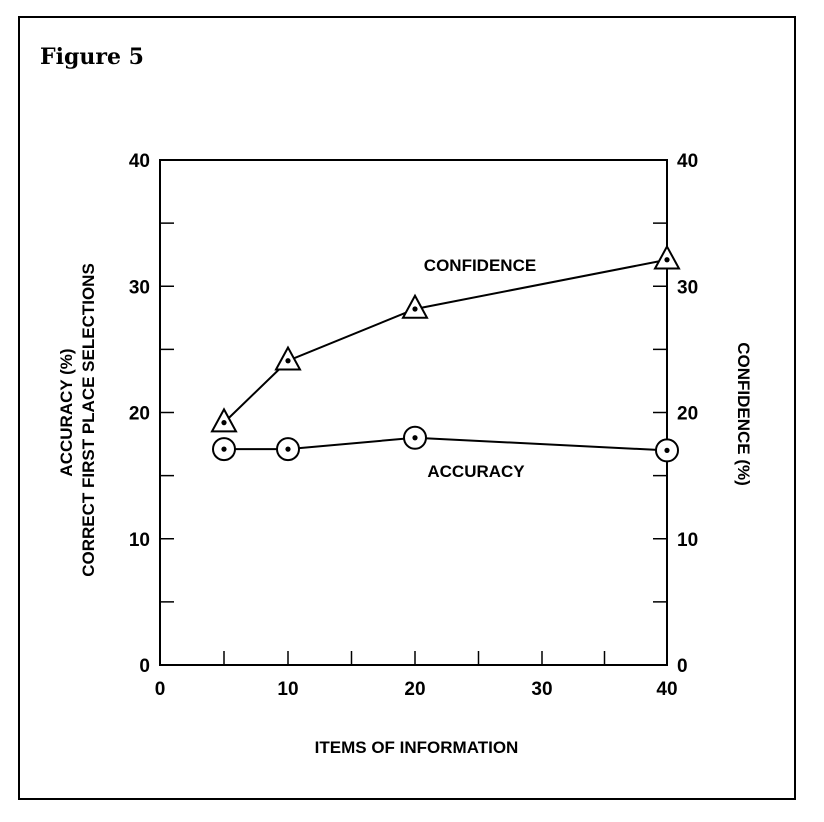 The height and width of the screenshot is (822, 824). What do you see at coordinates (287, 689) in the screenshot?
I see `x-tick-label: 10` at bounding box center [287, 689].